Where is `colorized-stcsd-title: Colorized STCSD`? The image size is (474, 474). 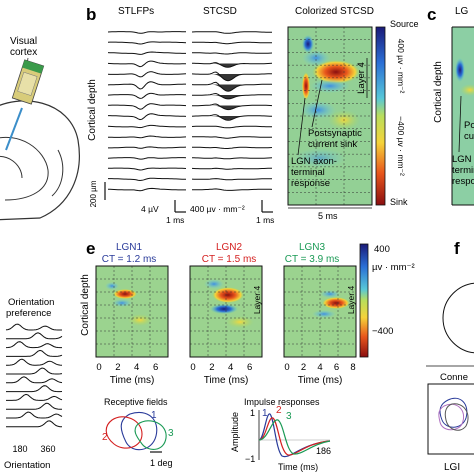
colorized-stcsd-title: Colorized STCSD is located at coordinates (334, 11).